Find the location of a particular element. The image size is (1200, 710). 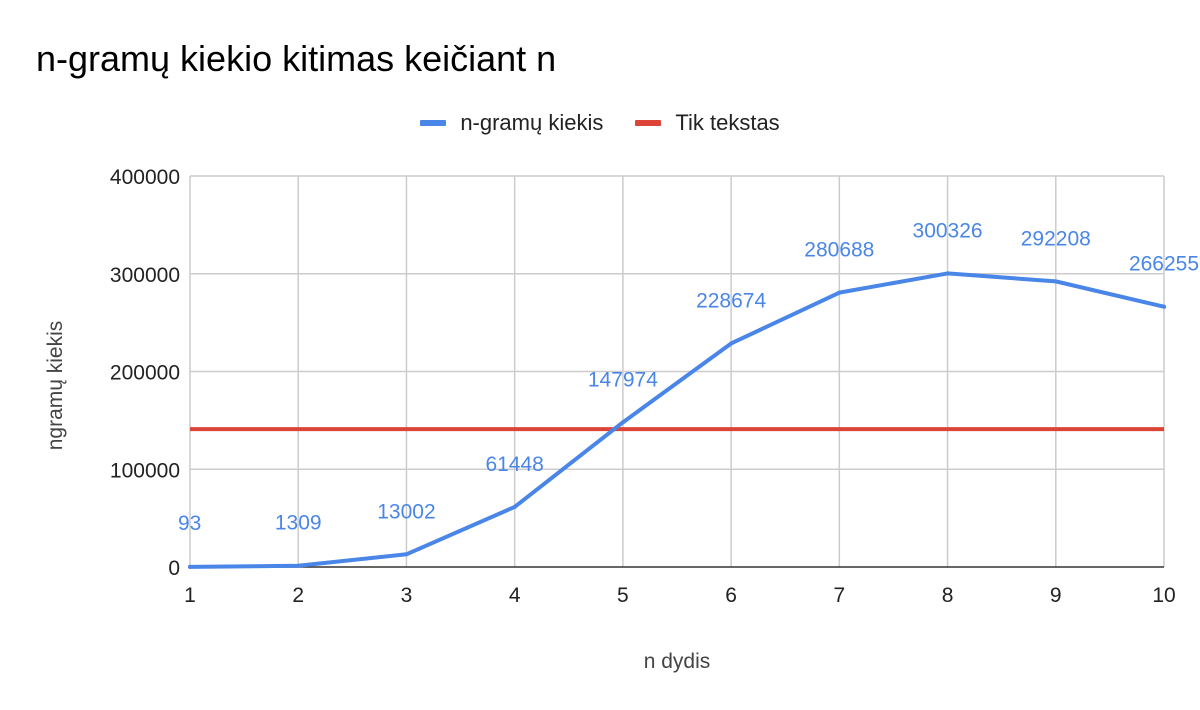

x-tick-label: 1 is located at coordinates (190, 595).